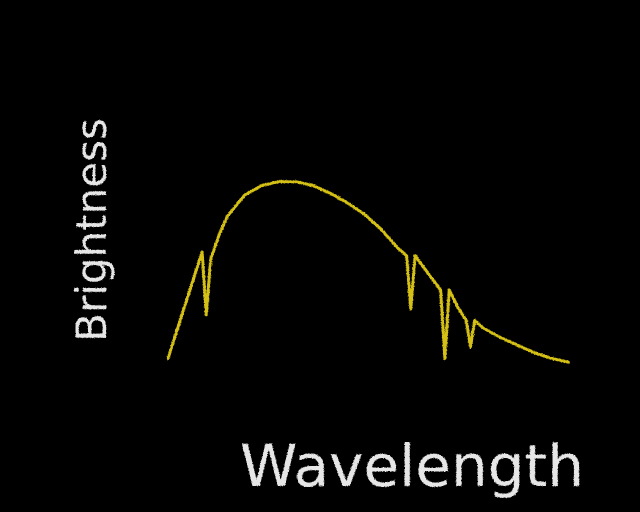 This screenshot has width=640, height=512. Describe the element at coordinates (412, 466) in the screenshot. I see `x-axis-label: Wavelength` at that location.